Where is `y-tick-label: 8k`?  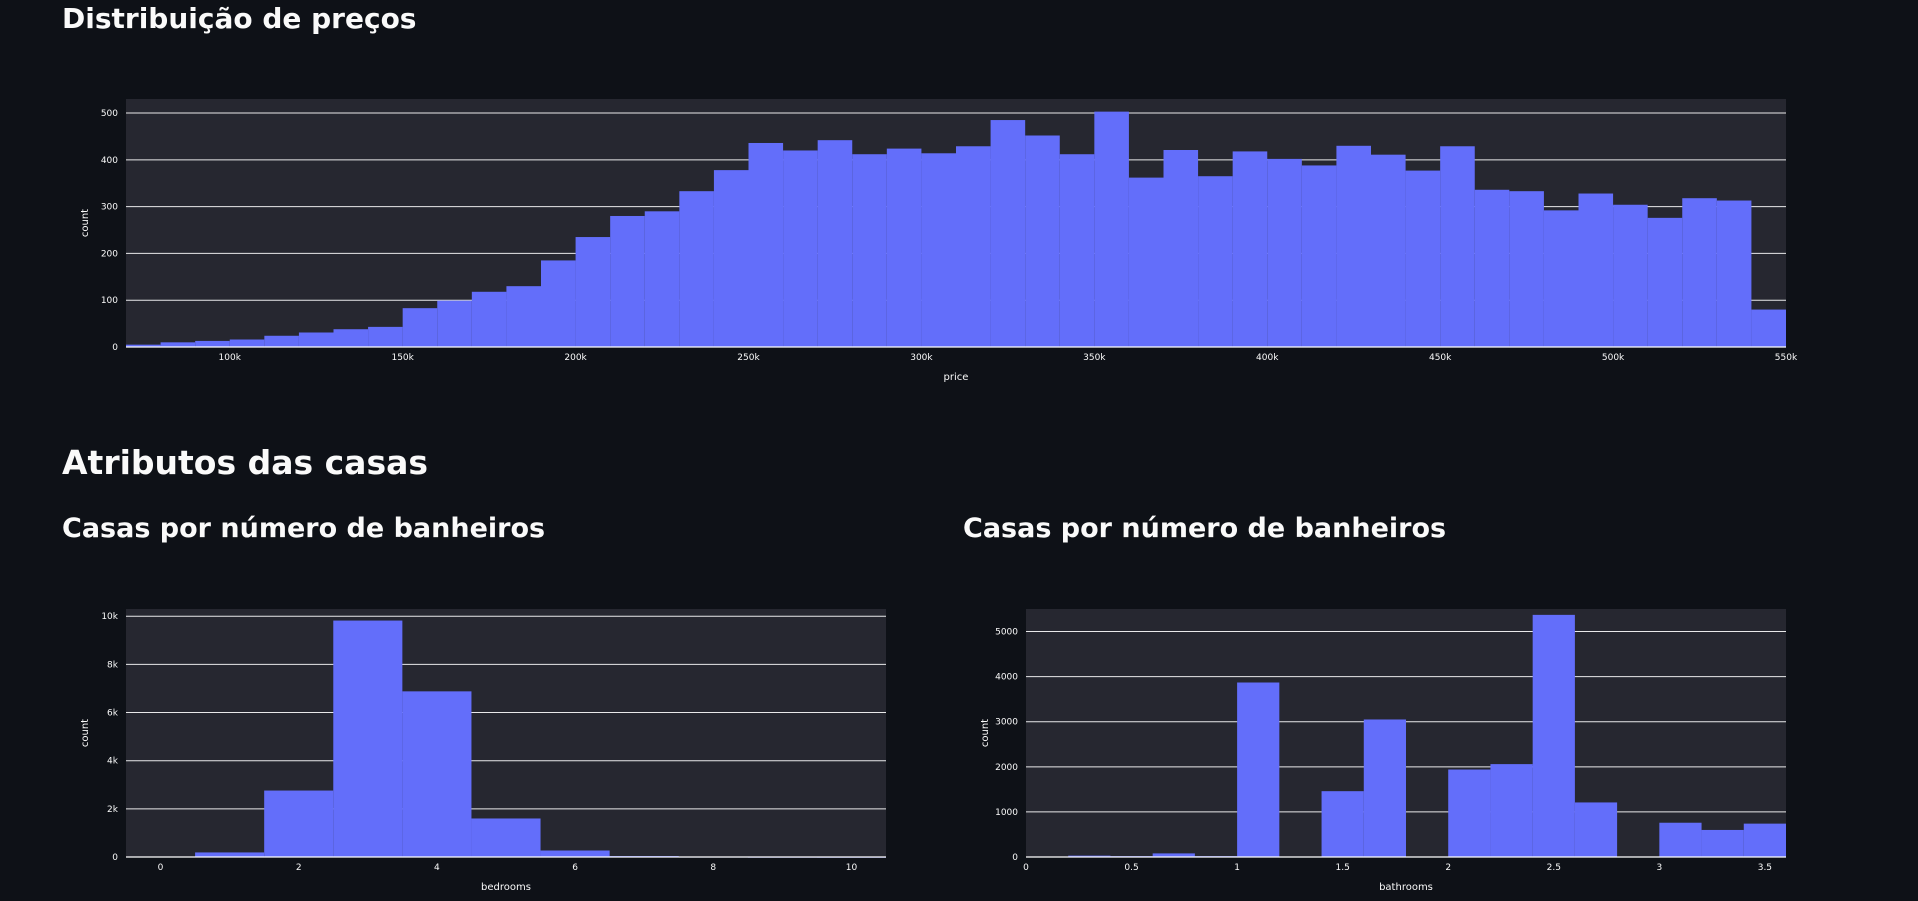 y-tick-label: 8k is located at coordinates (113, 665).